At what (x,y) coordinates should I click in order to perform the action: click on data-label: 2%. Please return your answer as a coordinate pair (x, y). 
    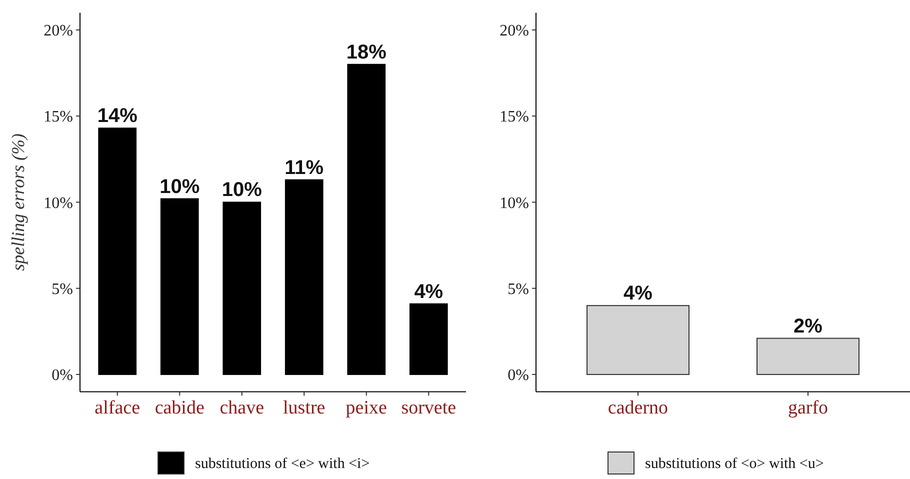
    Looking at the image, I should click on (808, 326).